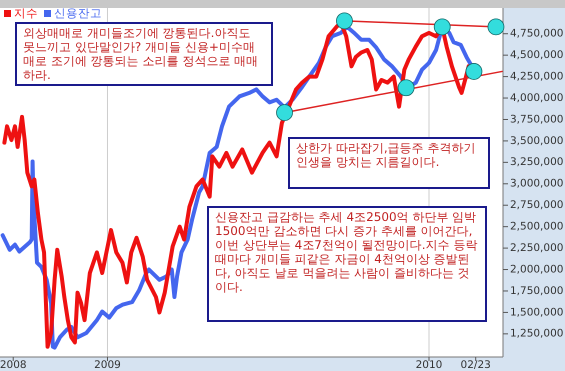  I want to click on y-tick-label: 2,000,000, so click(537, 269).